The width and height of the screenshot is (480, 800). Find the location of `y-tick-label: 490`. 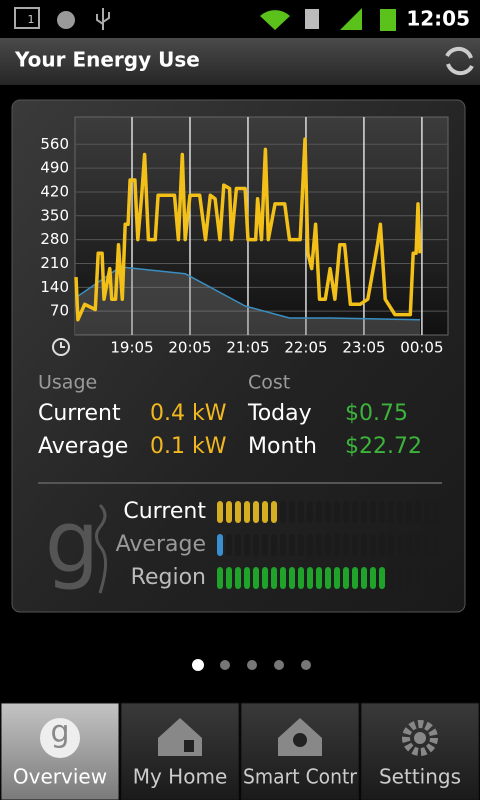

y-tick-label: 490 is located at coordinates (54, 168).